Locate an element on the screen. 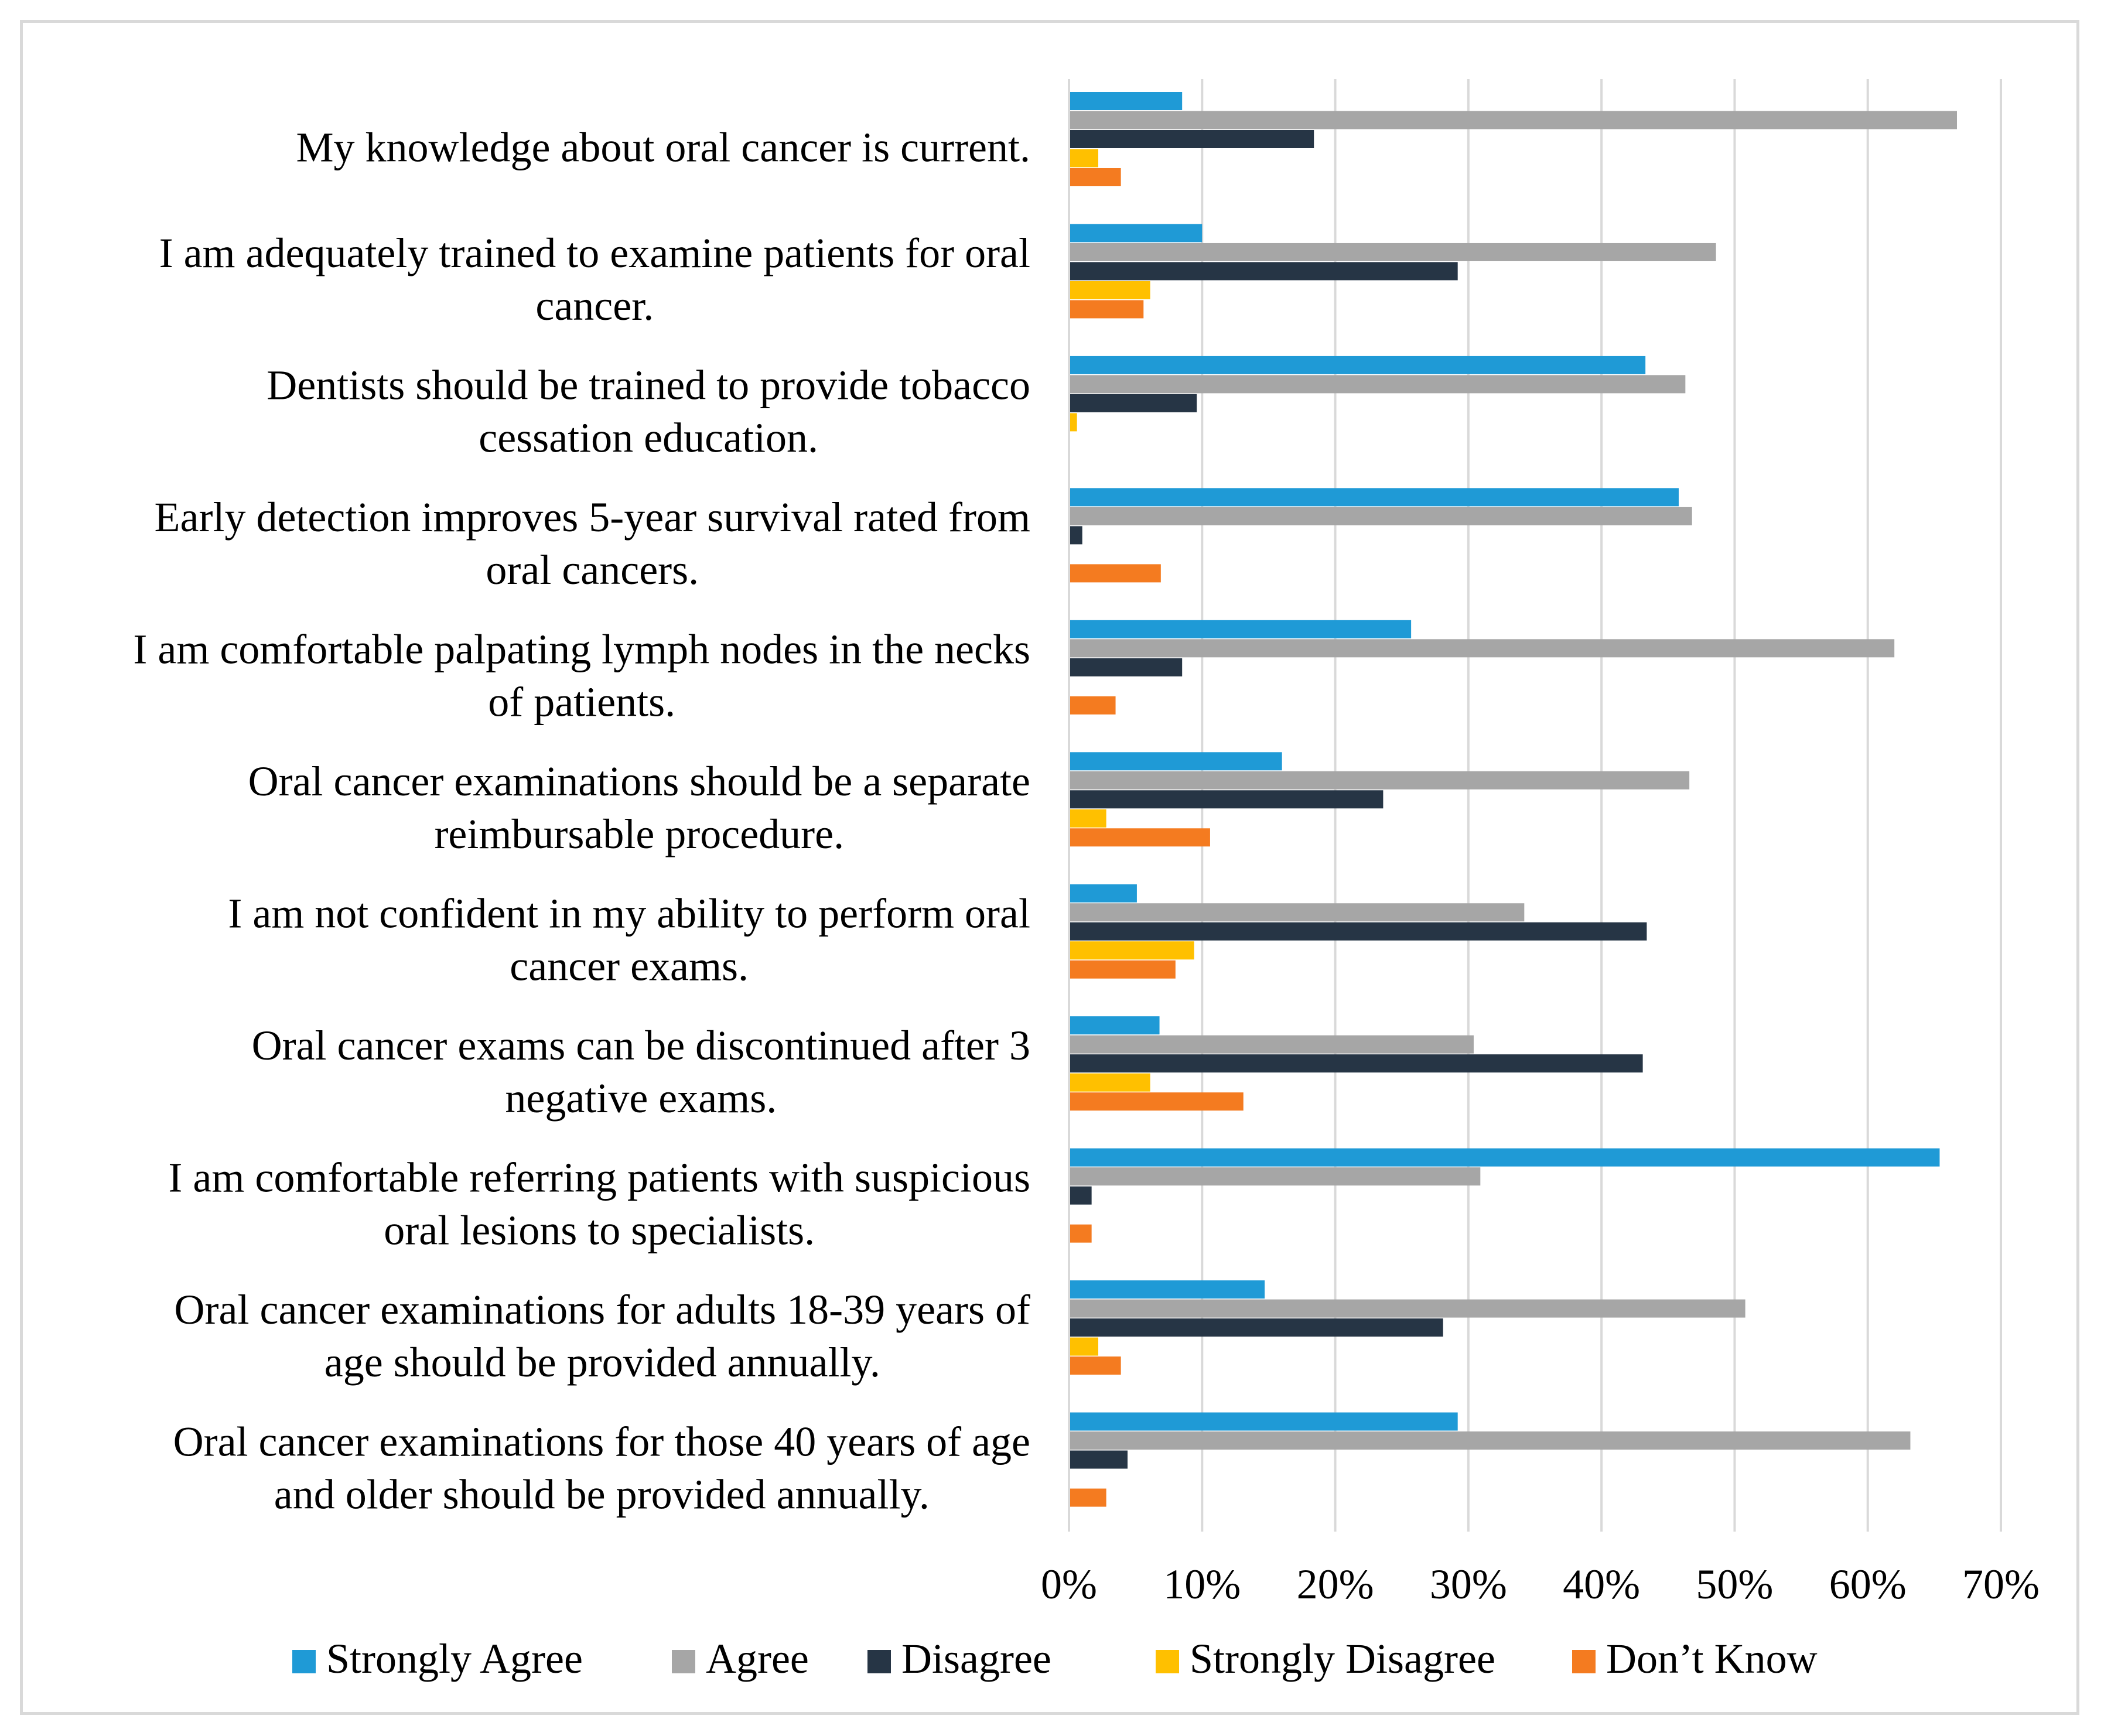 This screenshot has height=1736, width=2111. category-label: and older should be provided annually. is located at coordinates (602, 1494).